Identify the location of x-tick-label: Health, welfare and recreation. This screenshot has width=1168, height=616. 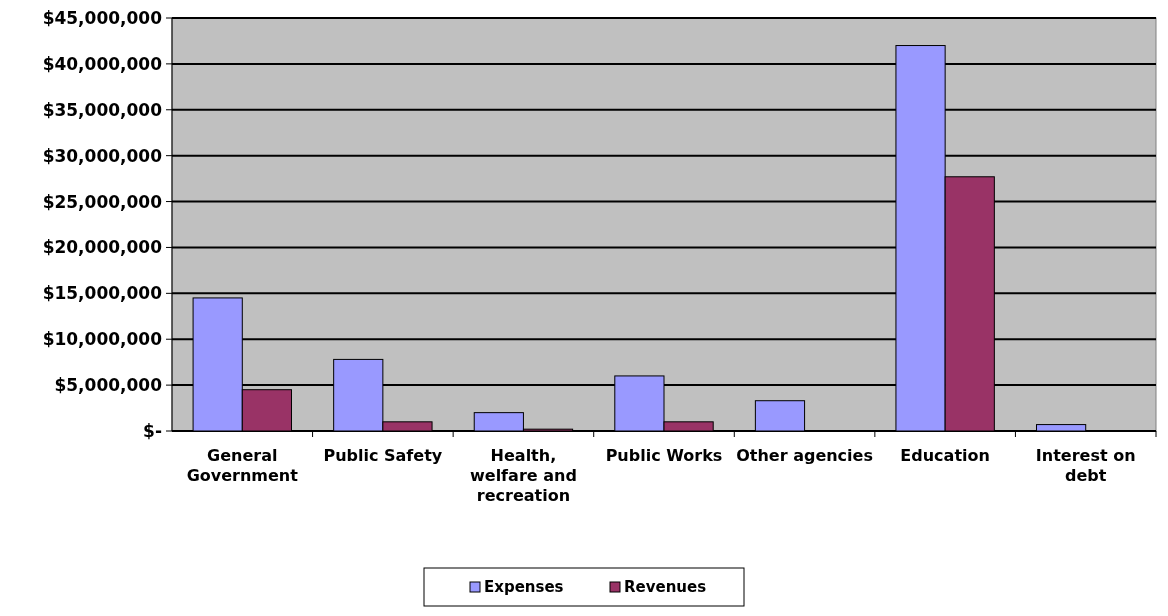
(523, 475).